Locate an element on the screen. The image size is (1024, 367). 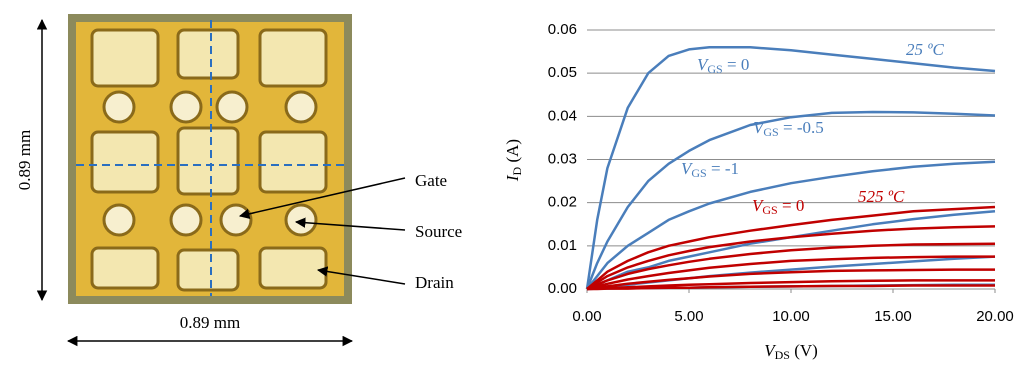
annotation: VGS = -1 is located at coordinates (710, 169).